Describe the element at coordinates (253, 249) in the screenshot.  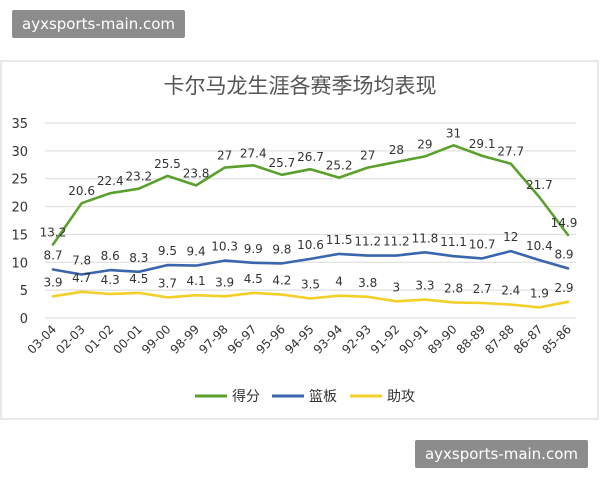
I see `data-label: 9.9` at that location.